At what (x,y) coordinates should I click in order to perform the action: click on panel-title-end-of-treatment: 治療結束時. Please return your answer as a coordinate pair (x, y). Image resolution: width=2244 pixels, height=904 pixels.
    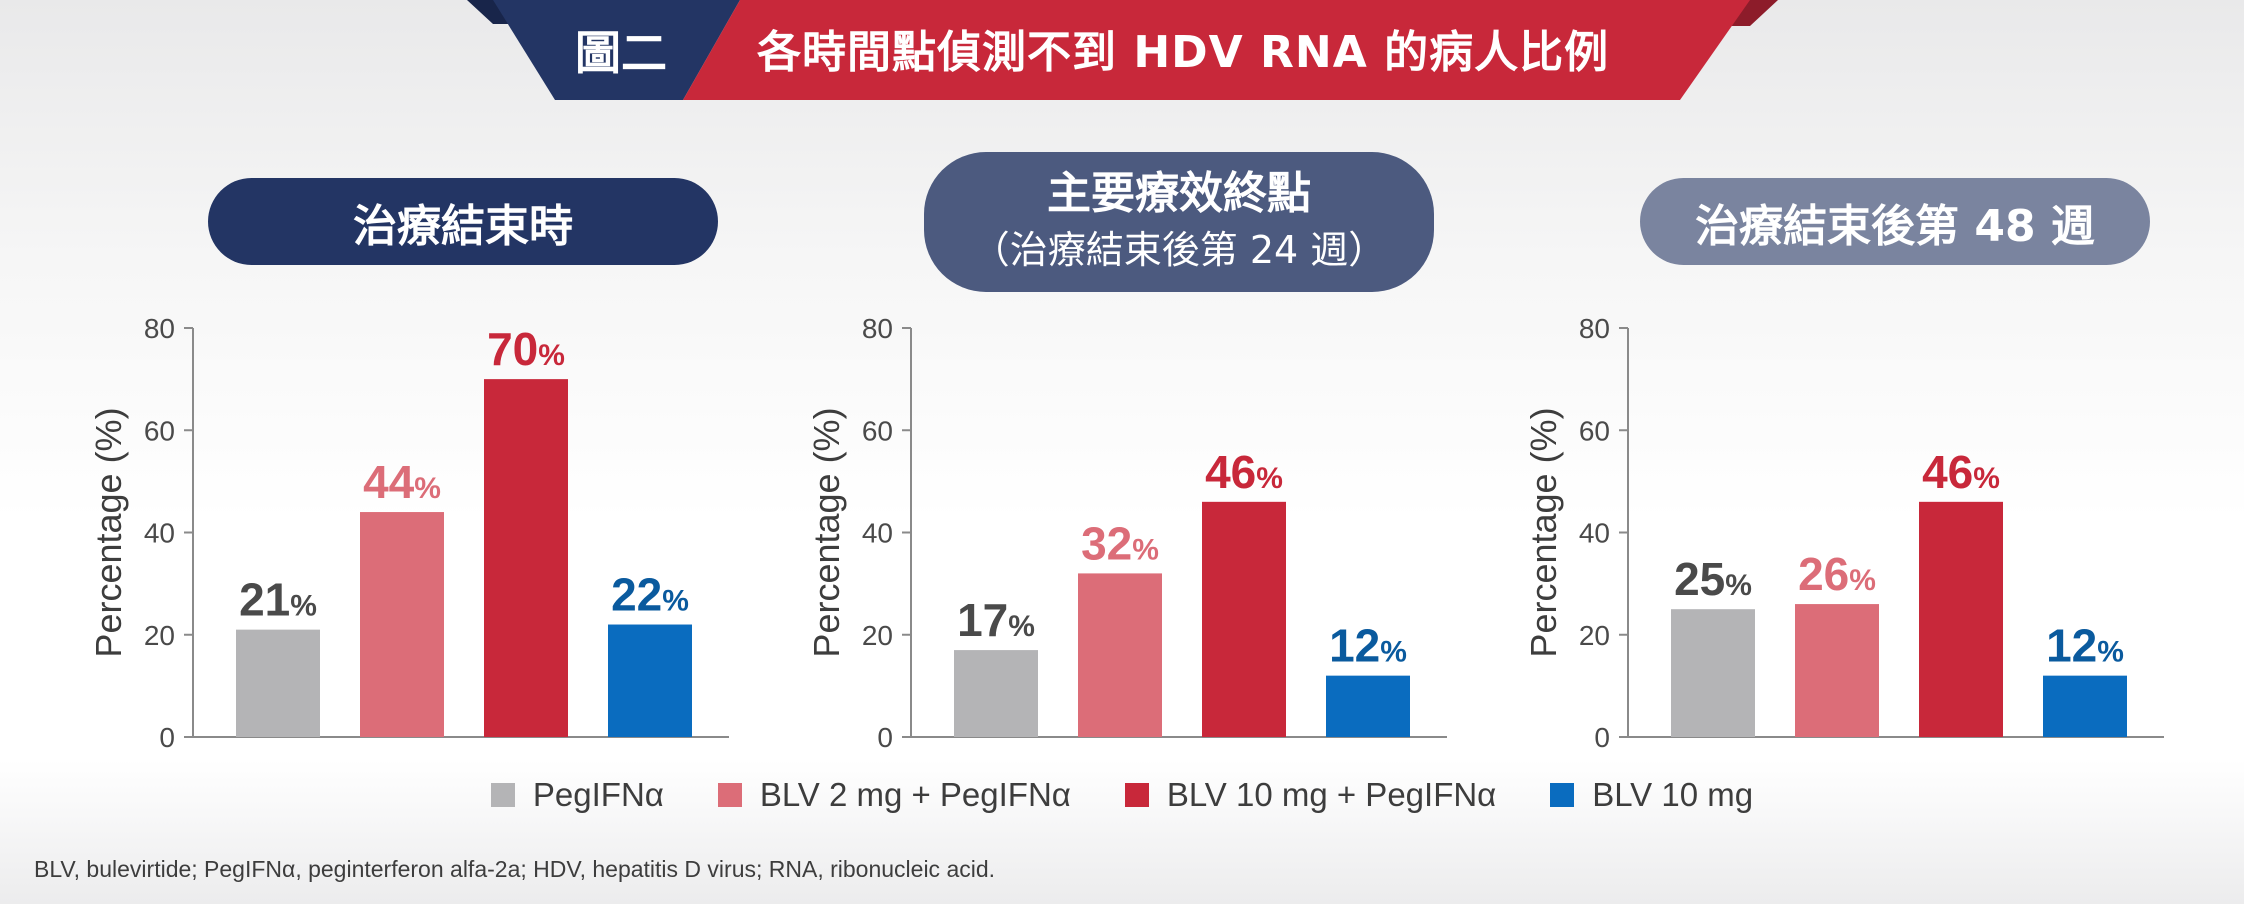
    Looking at the image, I should click on (463, 221).